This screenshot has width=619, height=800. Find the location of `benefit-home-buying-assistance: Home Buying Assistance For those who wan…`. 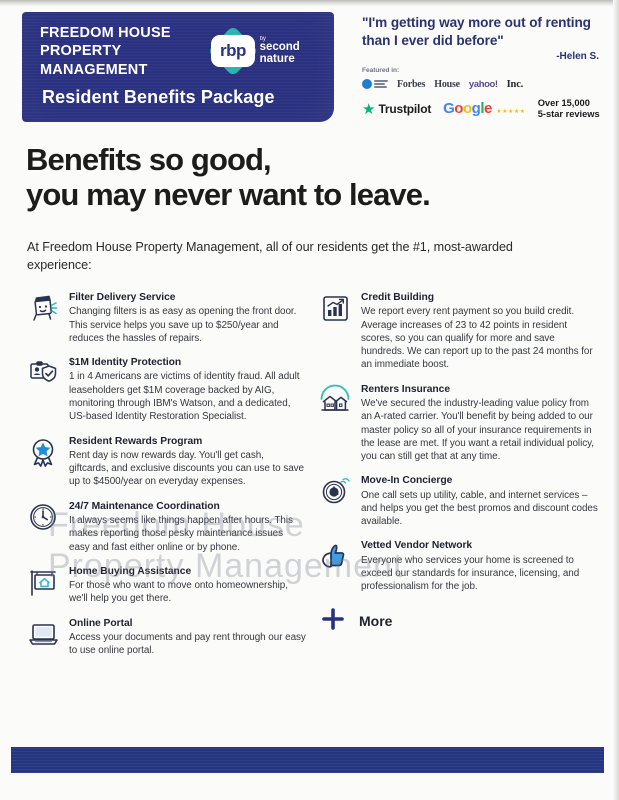

benefit-home-buying-assistance: Home Buying Assistance For those who wan… is located at coordinates (166, 585).